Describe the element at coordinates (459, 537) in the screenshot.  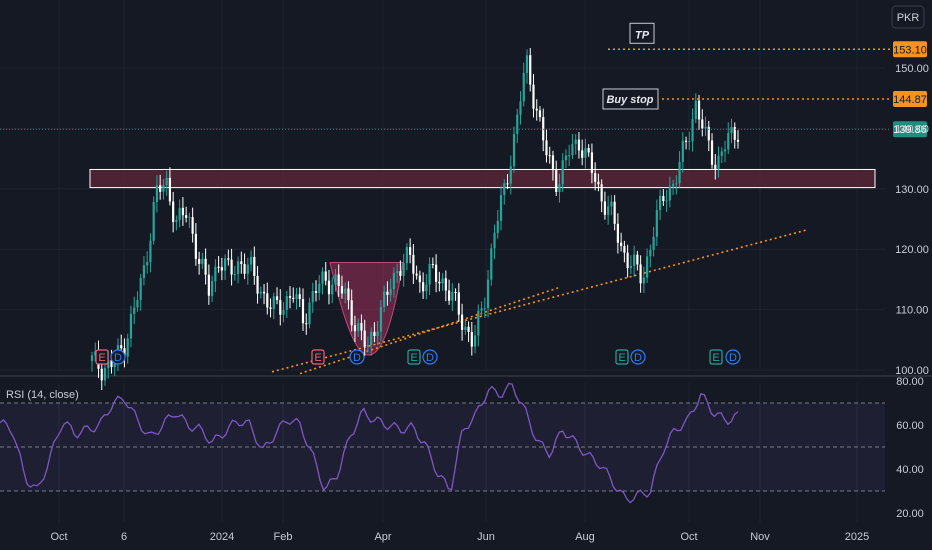
I see `time-axis: Oct 6 2024 Feb Apr Jun Aug Oct Nov 2025` at that location.